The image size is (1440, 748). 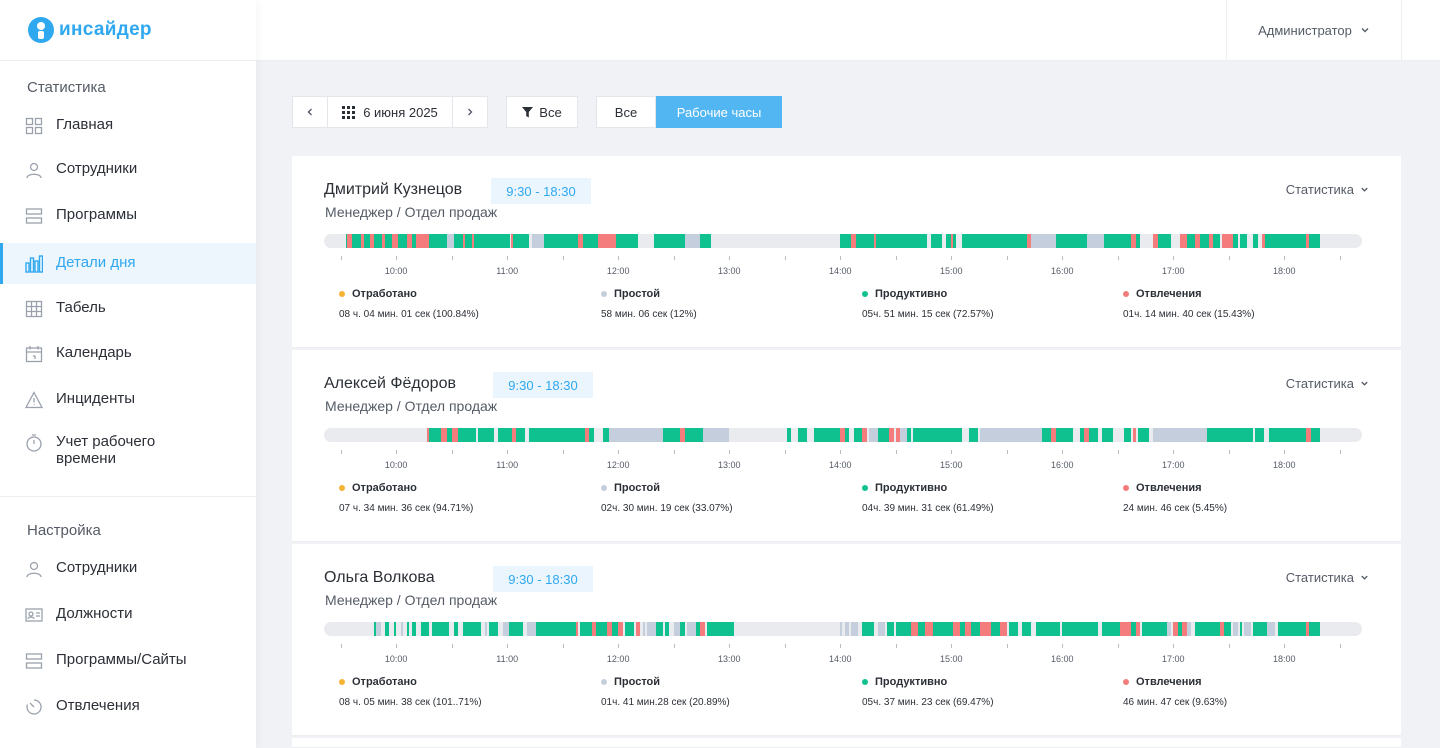 I want to click on date-picker: 6 июня 2025, so click(x=390, y=112).